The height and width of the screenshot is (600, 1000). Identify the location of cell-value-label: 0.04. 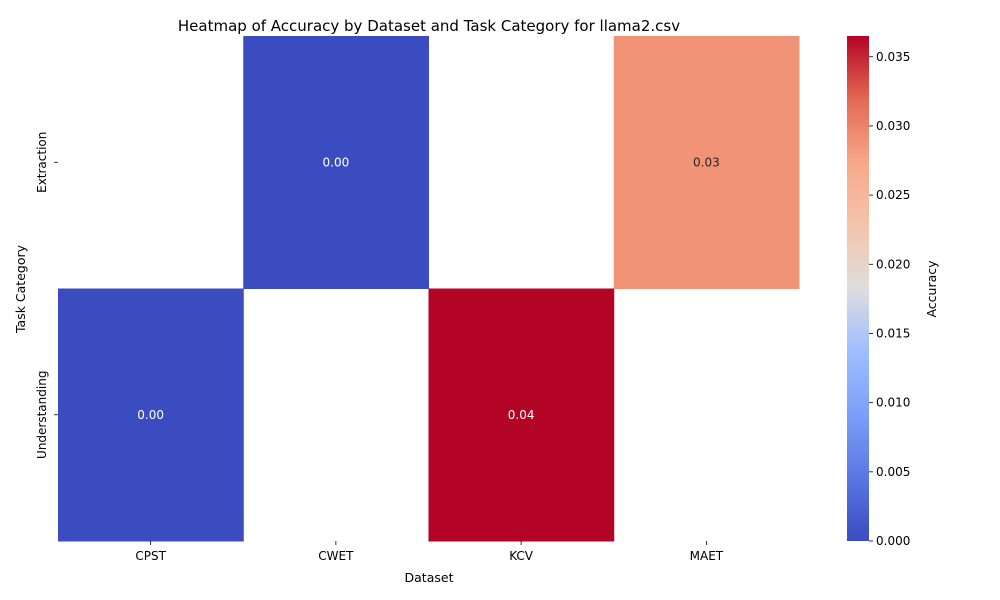
(521, 415).